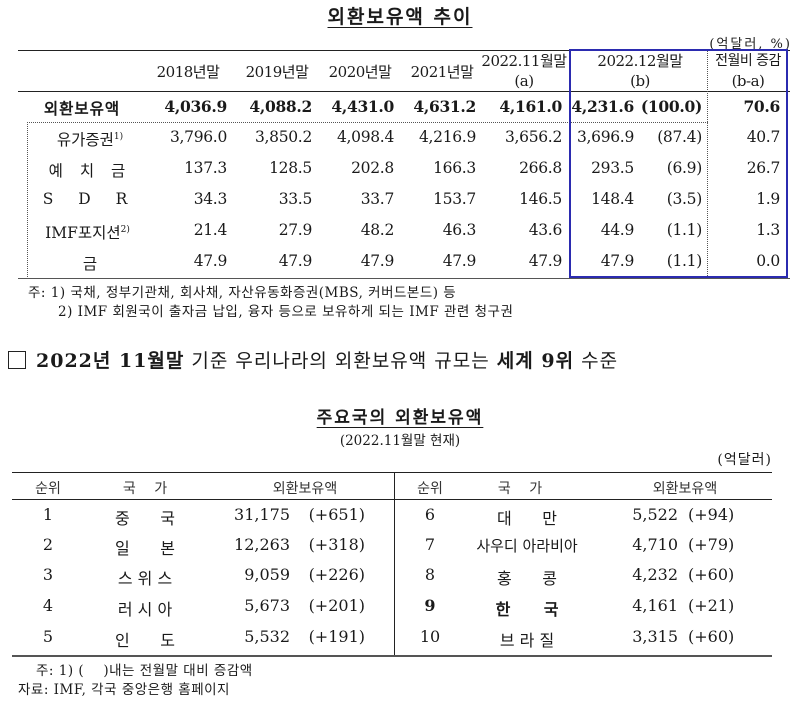  I want to click on country: 브 라 질, so click(527, 640).